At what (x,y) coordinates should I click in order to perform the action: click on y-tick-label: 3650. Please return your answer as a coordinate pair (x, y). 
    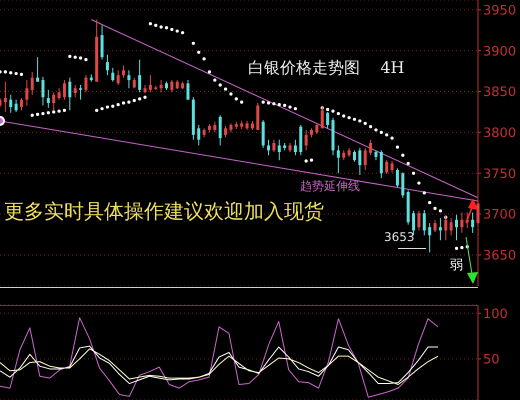
    Looking at the image, I should click on (499, 256).